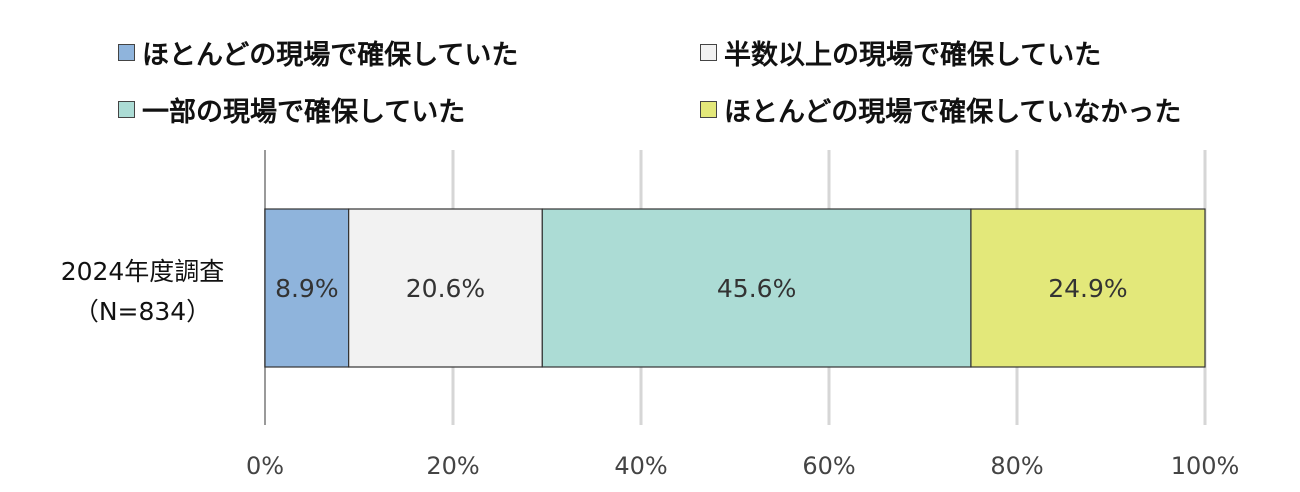  I want to click on legend-item-mostly-secured: ほとんどの現場で確保していた, so click(318, 52).